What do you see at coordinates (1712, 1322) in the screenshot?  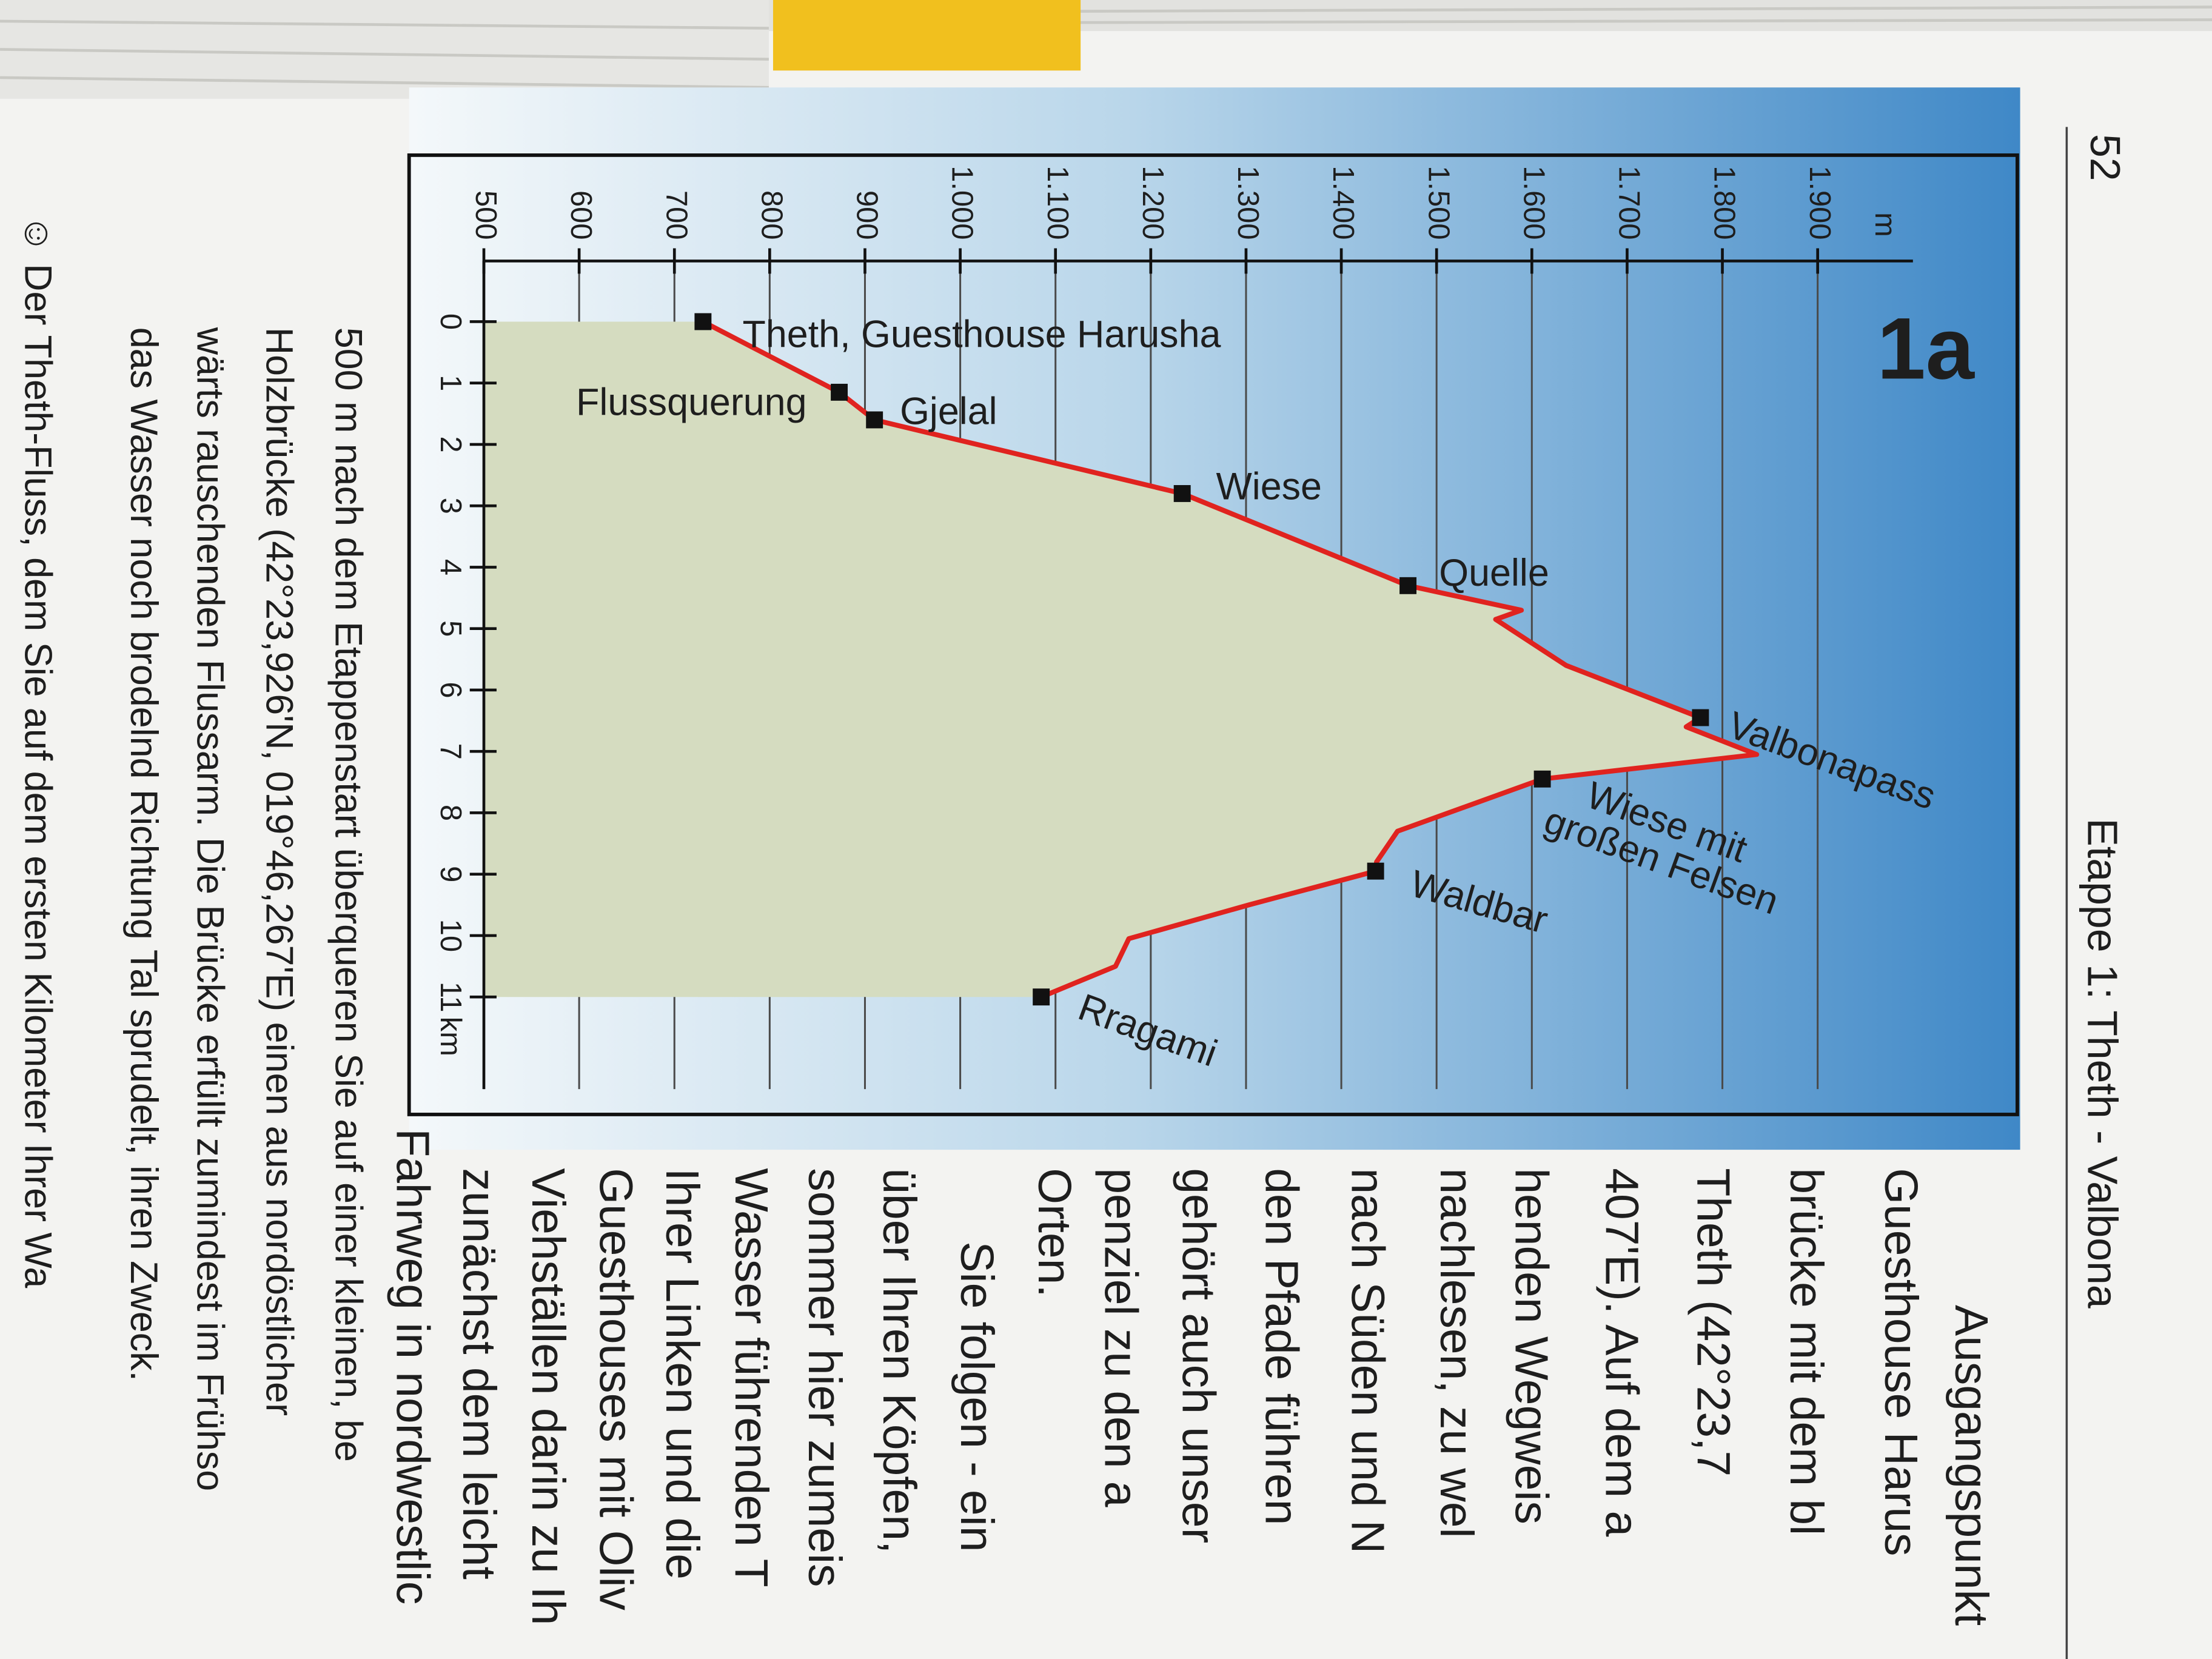 I see `column-line: Theth (42°23,7` at bounding box center [1712, 1322].